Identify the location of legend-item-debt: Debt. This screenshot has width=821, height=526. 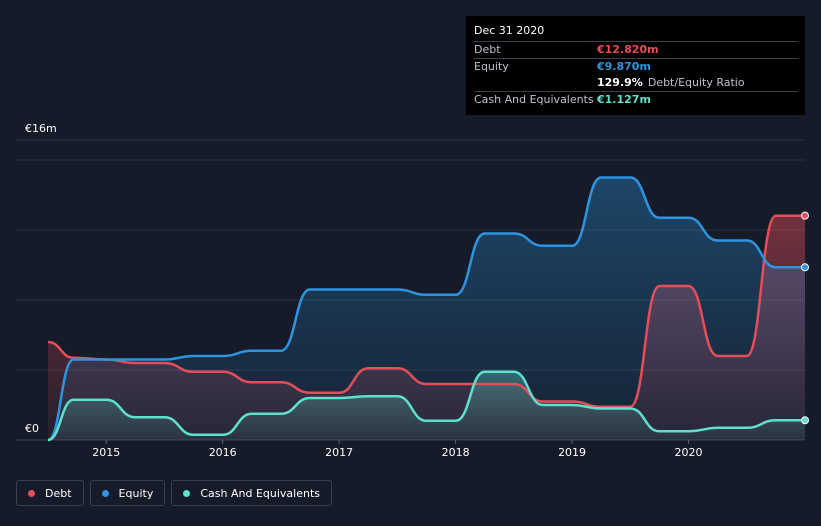
(50, 493).